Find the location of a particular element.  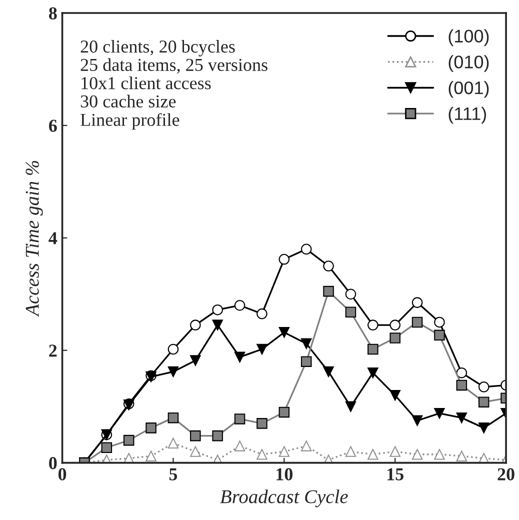

y-axis-title: Access Time gain % is located at coordinates (34, 238).